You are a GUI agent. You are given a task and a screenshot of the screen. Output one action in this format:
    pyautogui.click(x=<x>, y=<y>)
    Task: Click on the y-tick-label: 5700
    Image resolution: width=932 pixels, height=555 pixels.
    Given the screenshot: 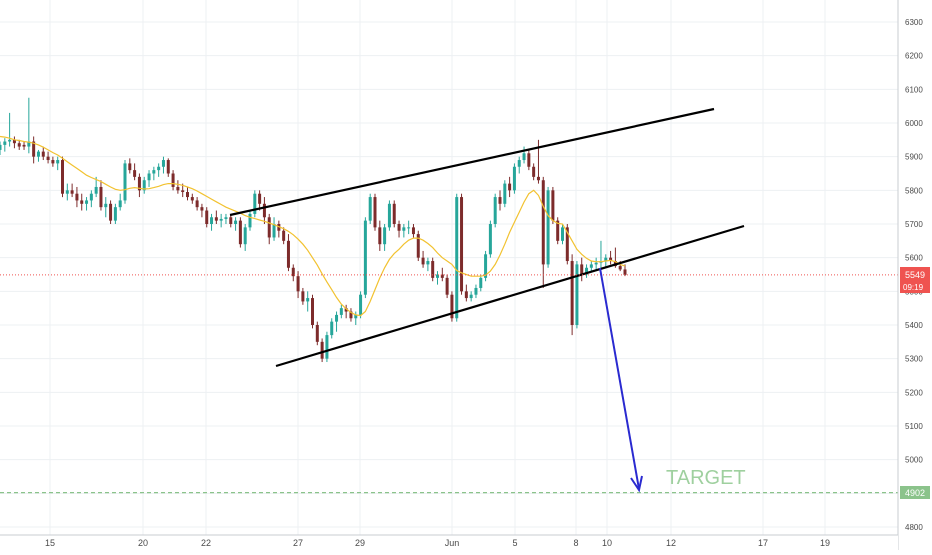 What is the action you would take?
    pyautogui.click(x=914, y=224)
    